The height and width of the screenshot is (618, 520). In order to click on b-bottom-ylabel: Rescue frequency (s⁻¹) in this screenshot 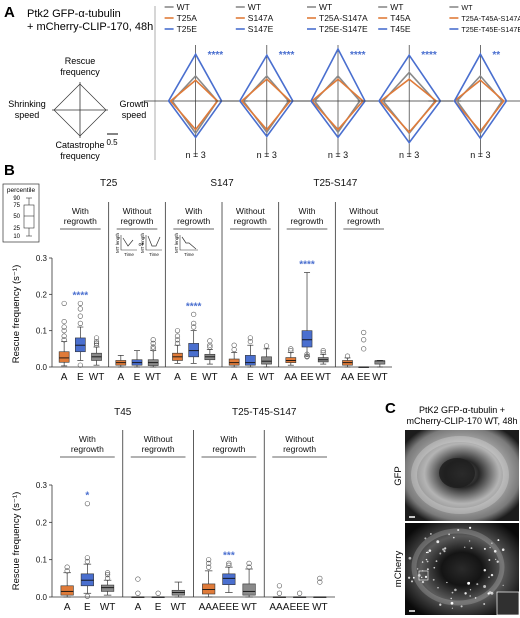, I will do `click(16, 541)`.